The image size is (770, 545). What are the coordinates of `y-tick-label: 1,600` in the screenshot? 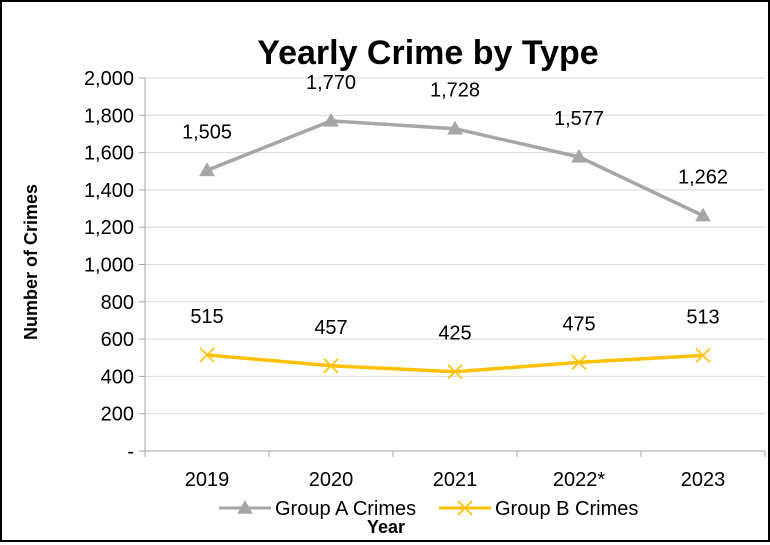 It's located at (109, 154).